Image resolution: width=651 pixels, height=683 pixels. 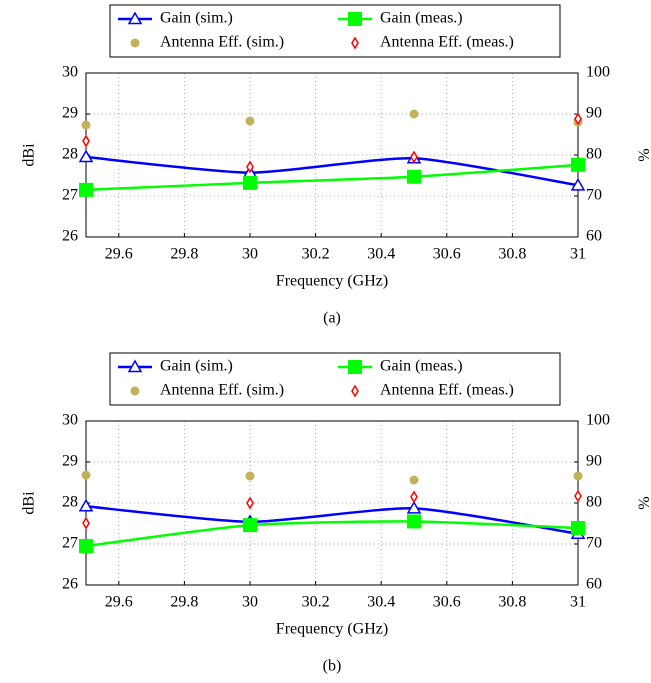 What do you see at coordinates (332, 318) in the screenshot?
I see `caption: (a)` at bounding box center [332, 318].